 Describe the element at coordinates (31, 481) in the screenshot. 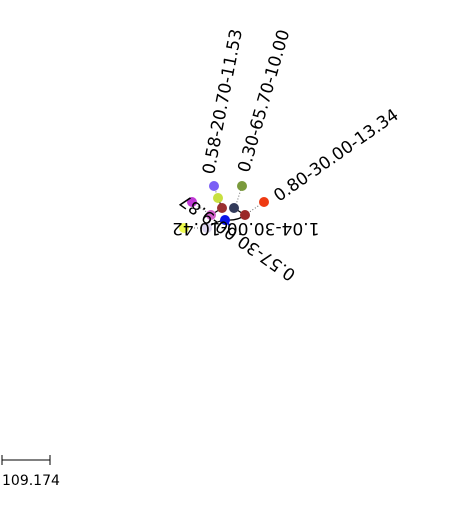

I see `scale-bar-value: 109.174` at that location.